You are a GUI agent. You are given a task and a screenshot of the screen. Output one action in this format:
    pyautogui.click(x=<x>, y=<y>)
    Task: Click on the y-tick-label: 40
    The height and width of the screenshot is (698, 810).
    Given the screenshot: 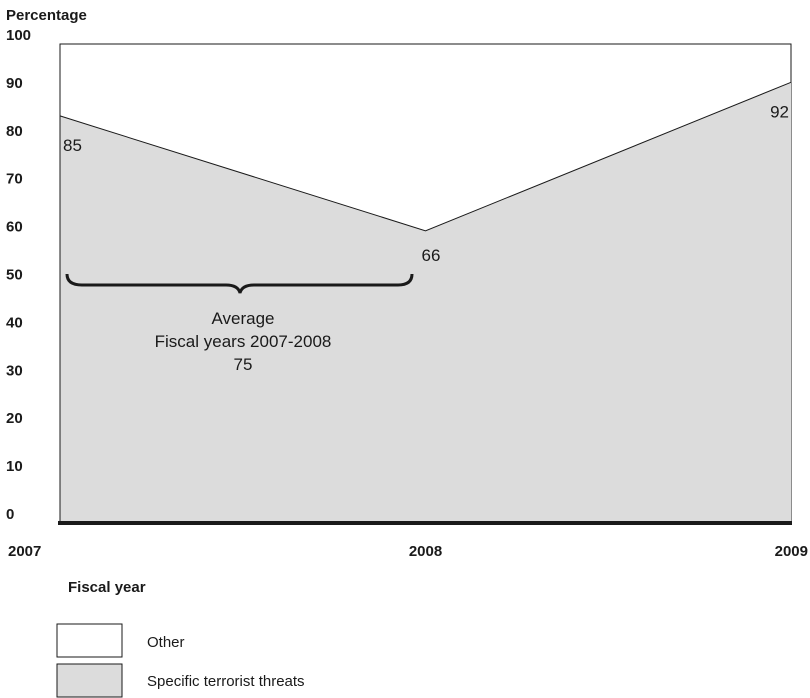 What is the action you would take?
    pyautogui.click(x=14, y=322)
    